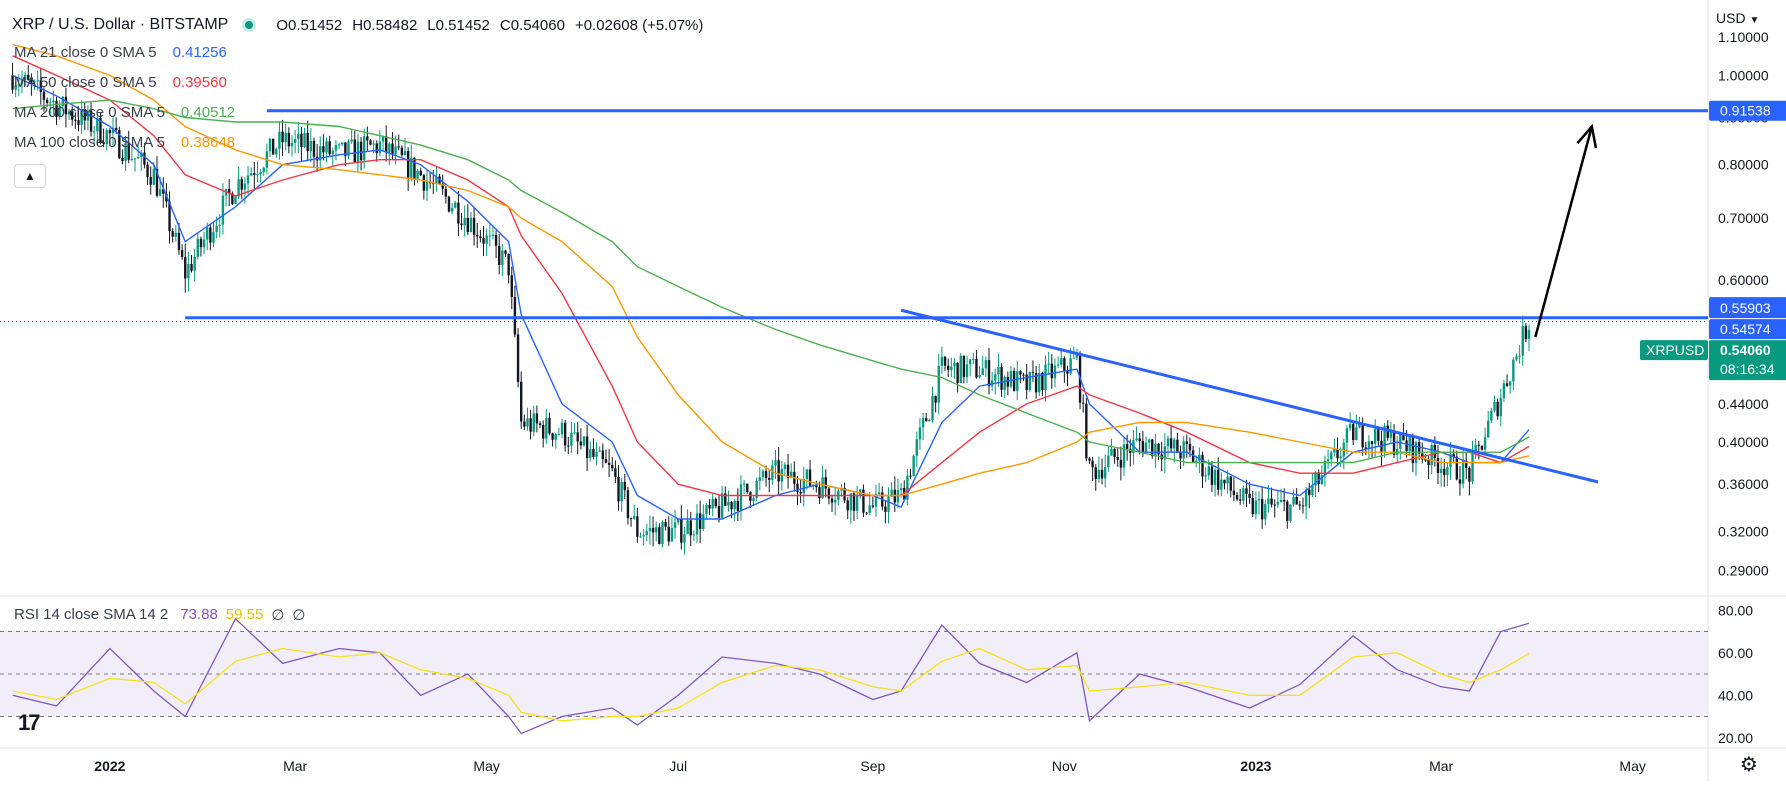  Describe the element at coordinates (30, 176) in the screenshot. I see `collapse-legend-button: ▲` at that location.